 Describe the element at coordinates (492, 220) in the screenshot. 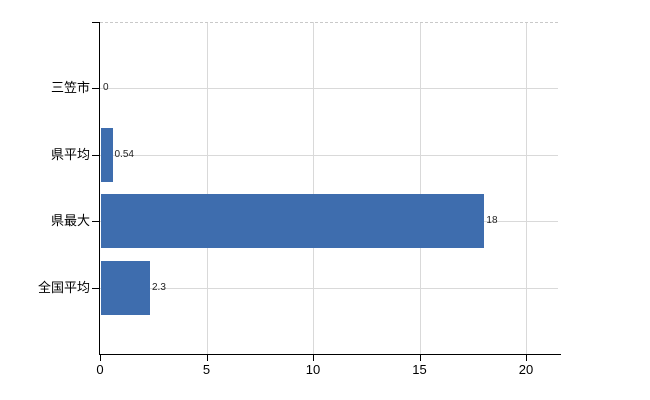

I see `bar-value-label: 18` at that location.